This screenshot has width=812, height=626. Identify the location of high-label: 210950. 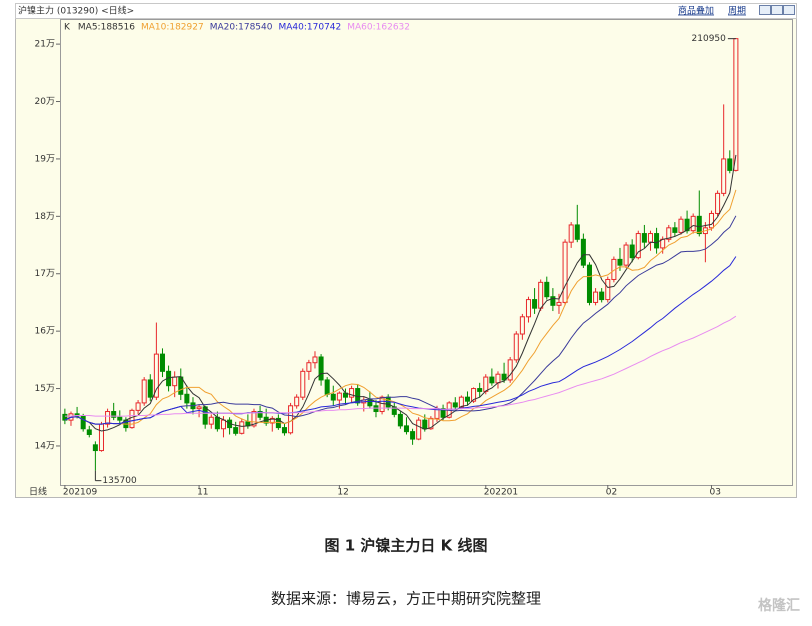
(709, 39).